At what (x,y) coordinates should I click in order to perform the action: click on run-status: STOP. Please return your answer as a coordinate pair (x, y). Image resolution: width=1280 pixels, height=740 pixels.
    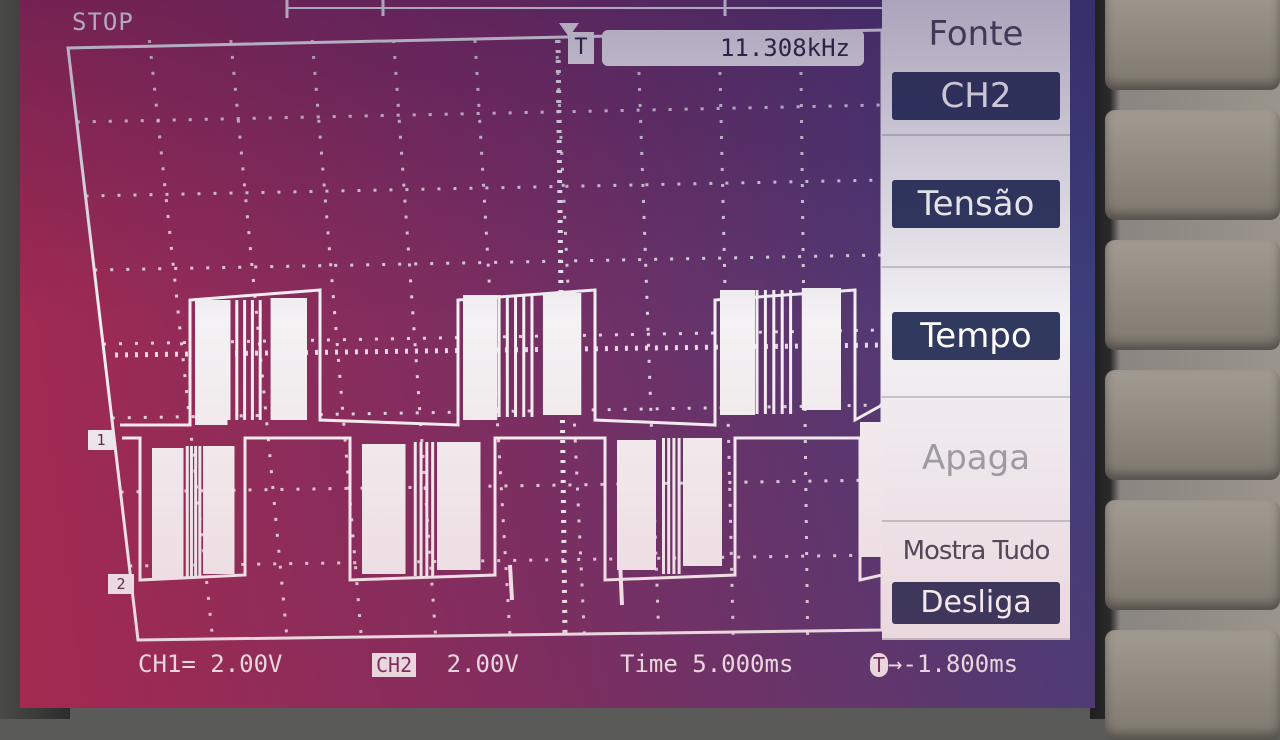
    Looking at the image, I should click on (103, 22).